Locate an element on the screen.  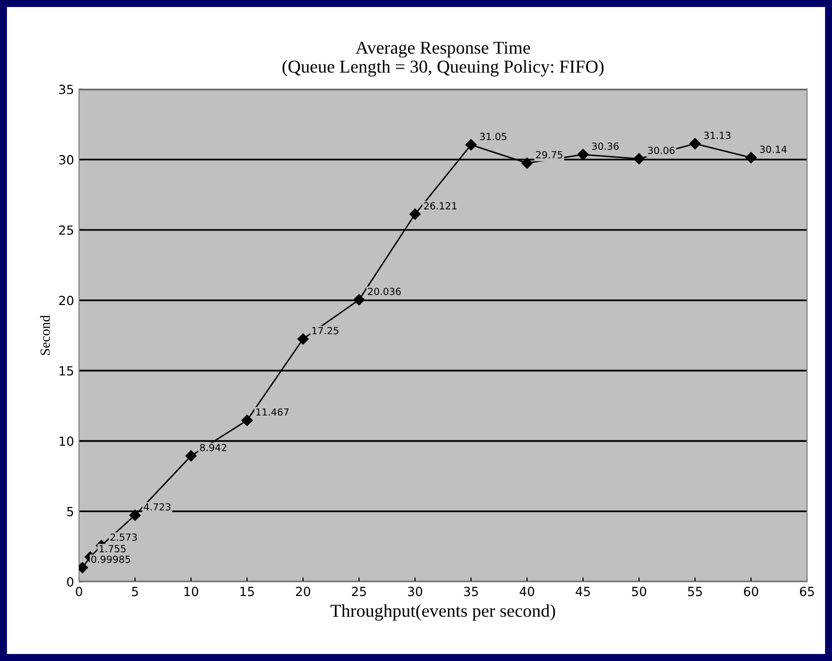
x-tick-label: 35 is located at coordinates (471, 591).